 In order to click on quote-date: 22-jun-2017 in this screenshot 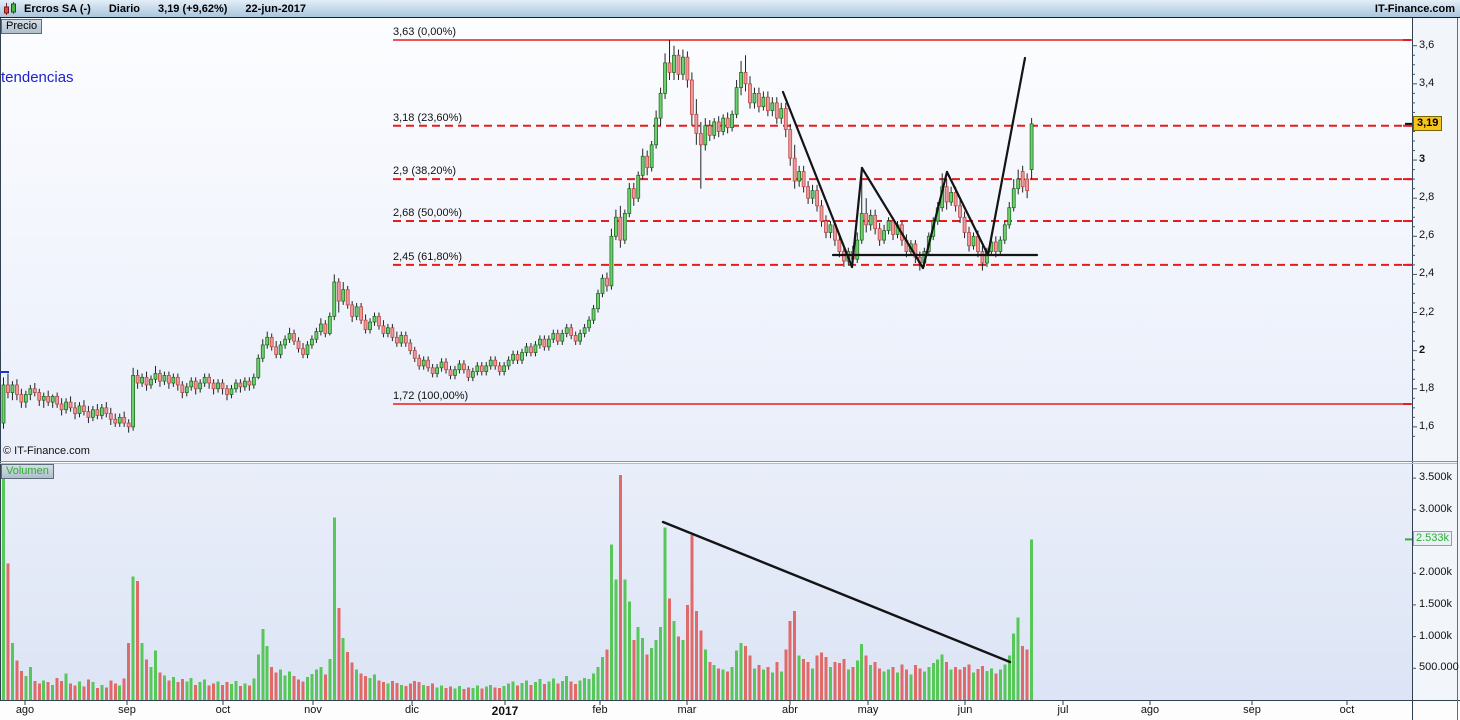, I will do `click(275, 8)`.